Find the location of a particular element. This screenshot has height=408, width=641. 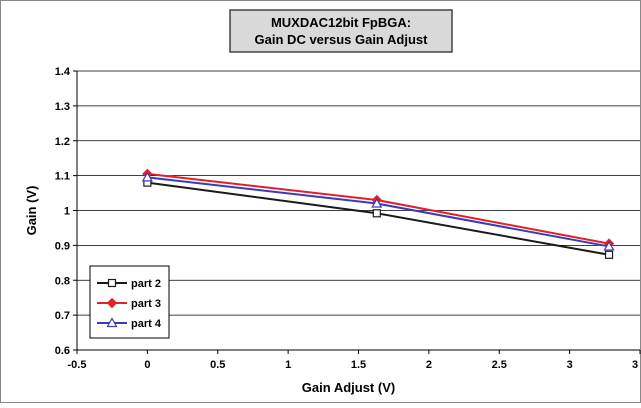

chart-title-line: Gain DC versus Gain Adjust is located at coordinates (342, 39).